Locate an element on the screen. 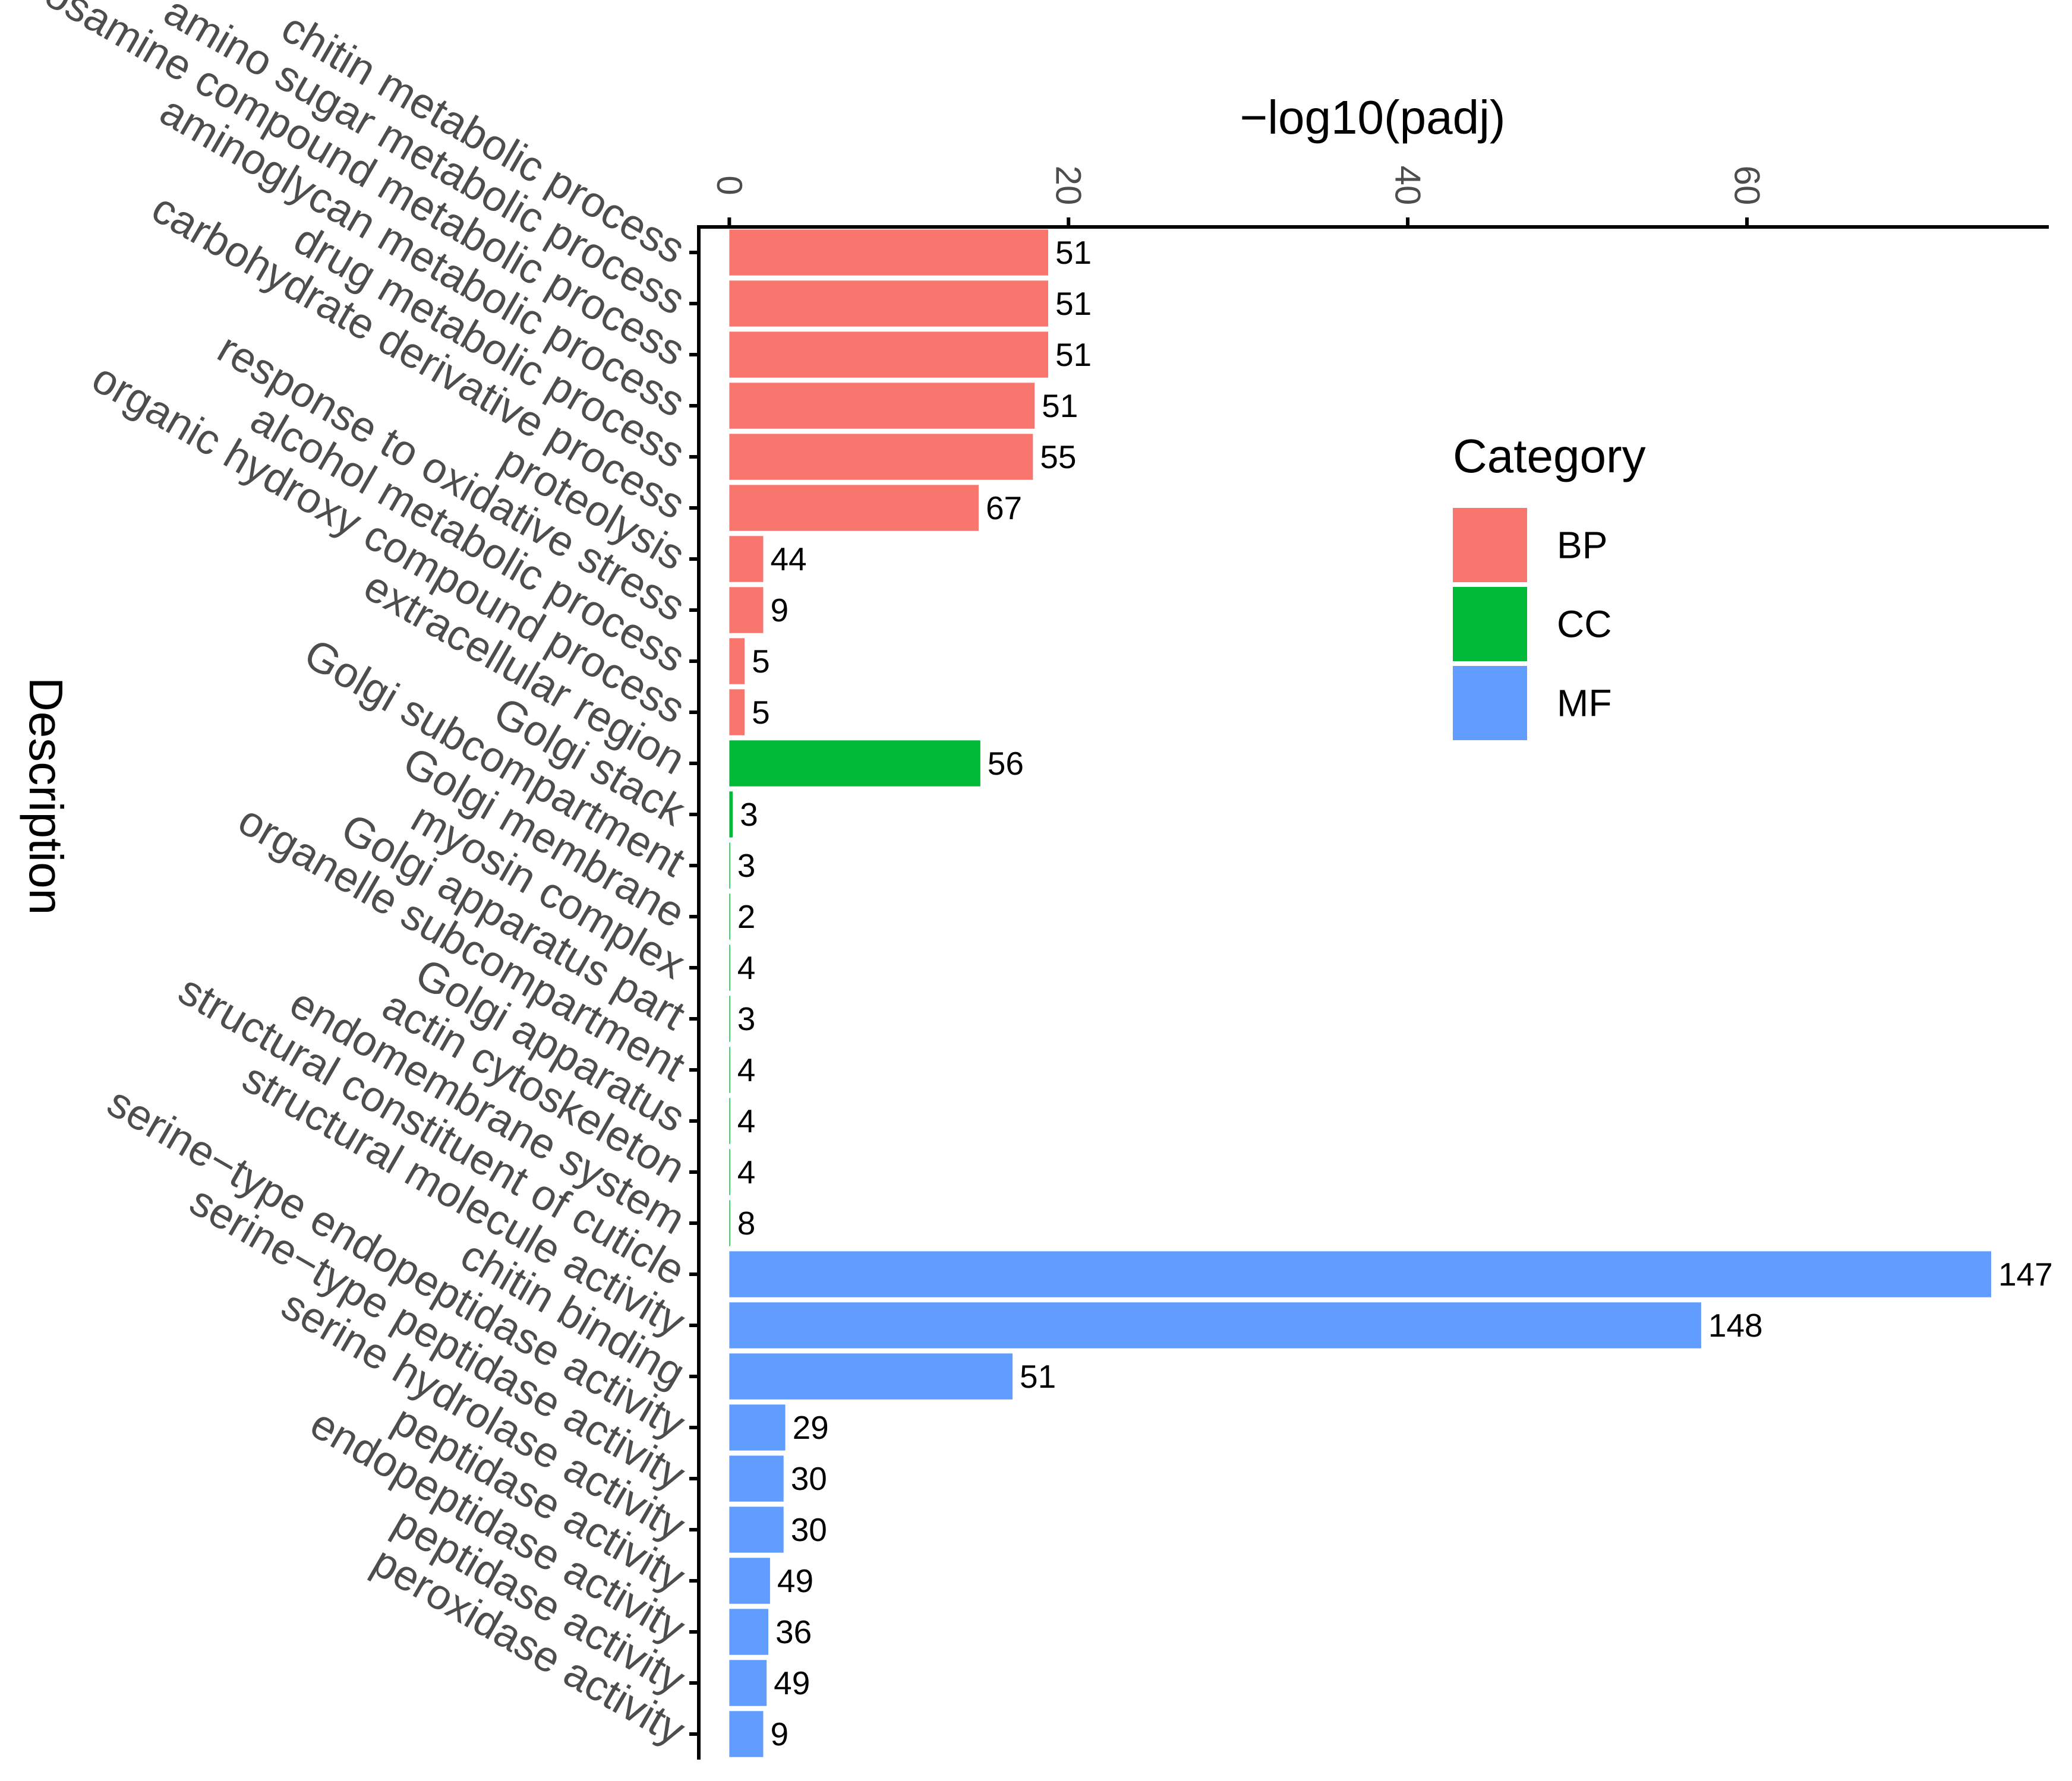  x-tick-label: 0 is located at coordinates (729, 185).